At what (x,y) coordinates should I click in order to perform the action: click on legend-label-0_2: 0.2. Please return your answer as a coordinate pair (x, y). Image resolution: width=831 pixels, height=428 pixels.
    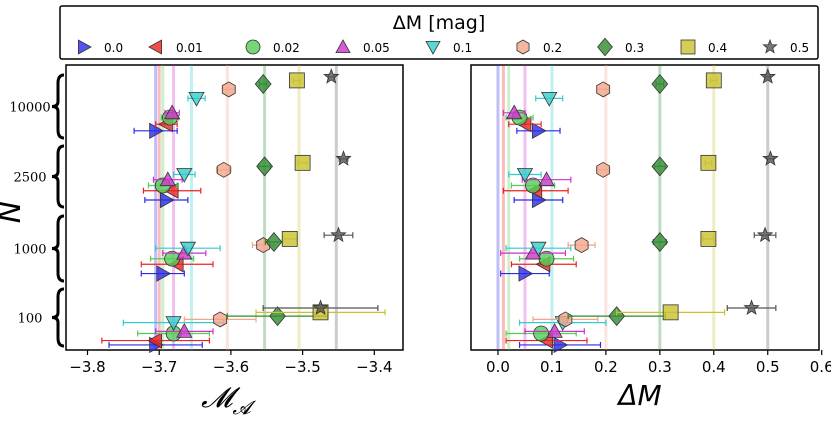
    Looking at the image, I should click on (552, 48).